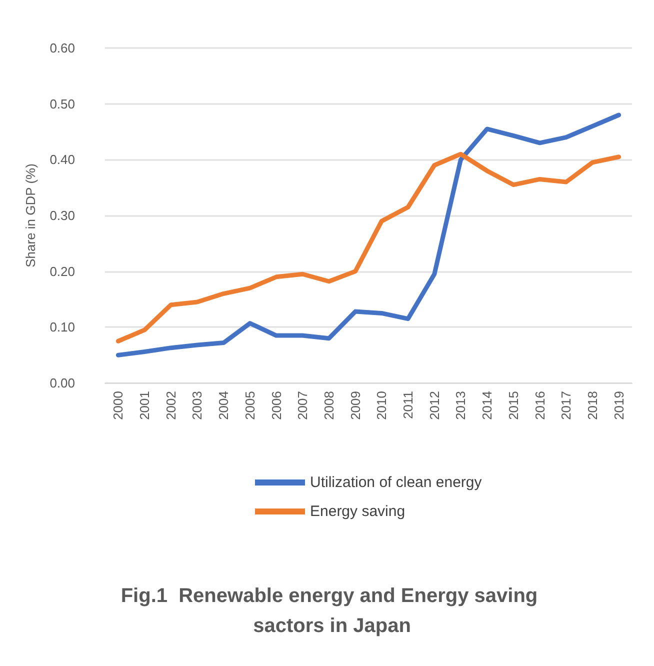  I want to click on x-tick-label: 2016, so click(540, 405).